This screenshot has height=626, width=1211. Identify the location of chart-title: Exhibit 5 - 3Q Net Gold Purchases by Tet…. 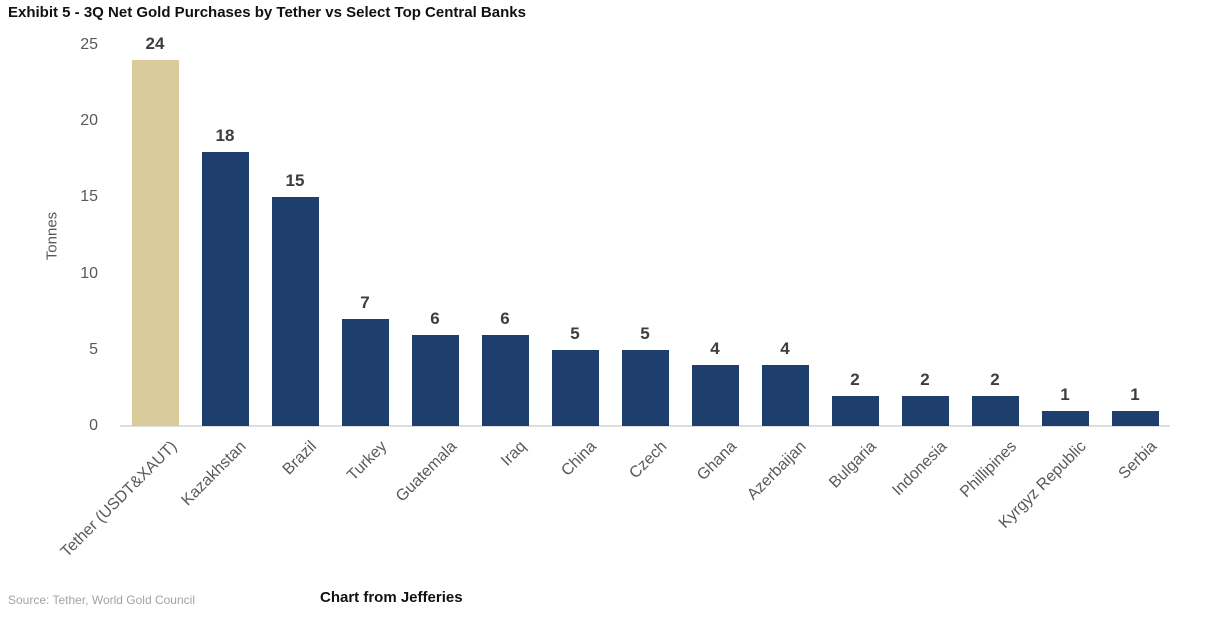
(267, 12).